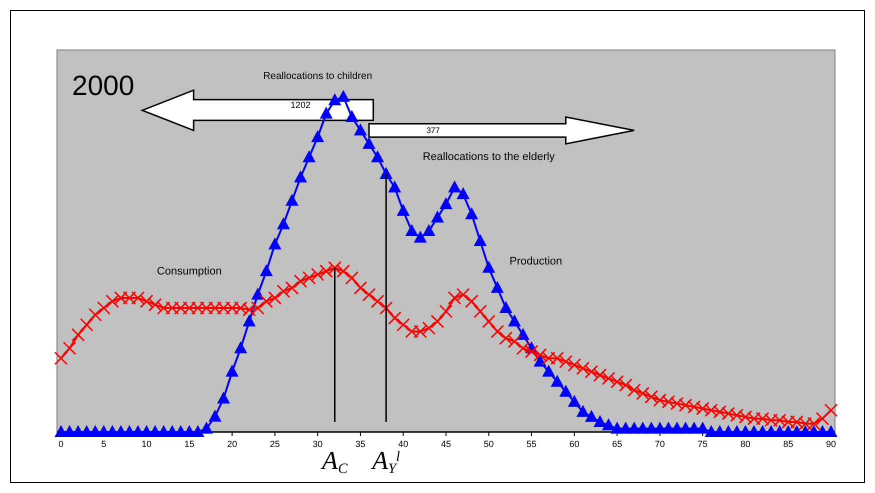 The width and height of the screenshot is (875, 493). Describe the element at coordinates (300, 105) in the screenshot. I see `annotation: 1202` at that location.